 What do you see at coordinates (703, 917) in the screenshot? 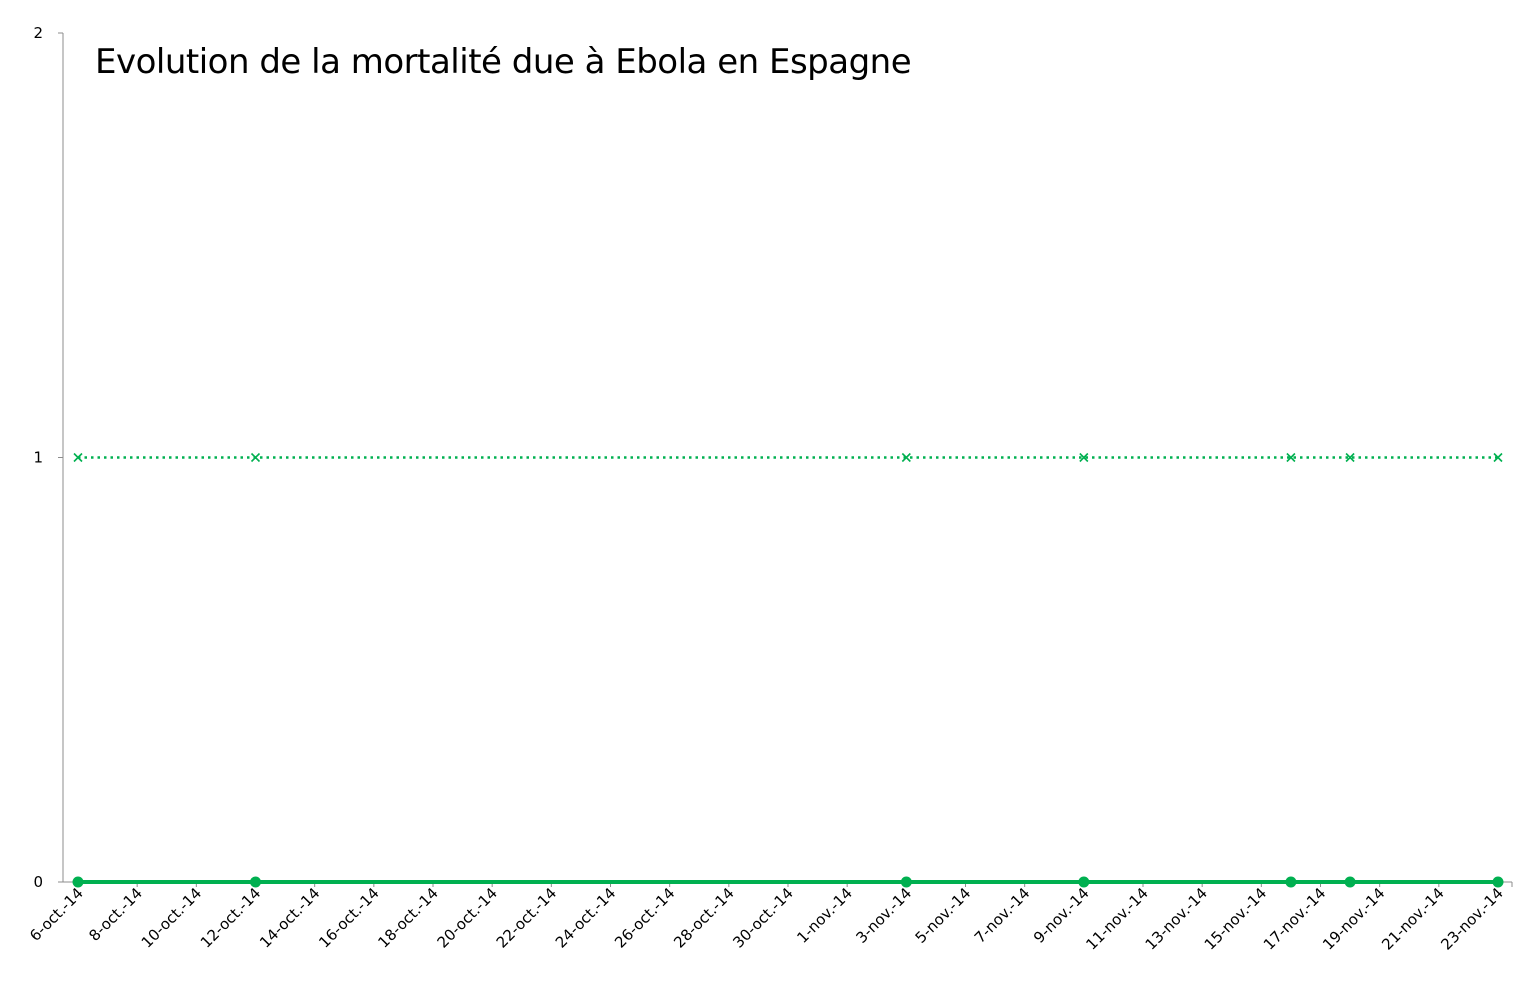
I see `x-tick-label: 28-oct.-14` at bounding box center [703, 917].